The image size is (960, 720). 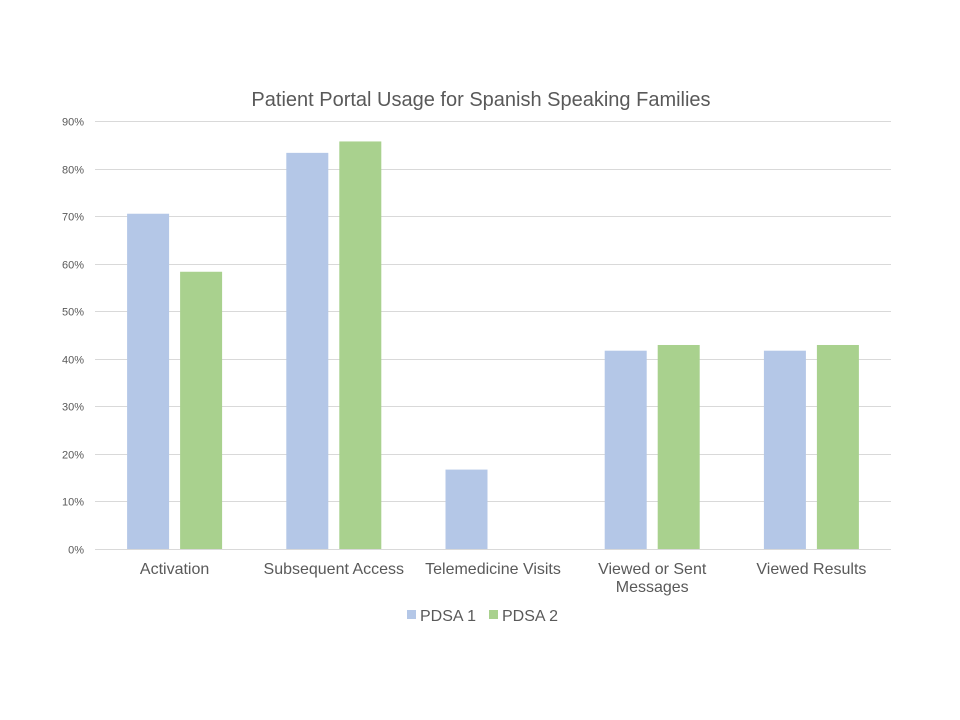 What do you see at coordinates (174, 569) in the screenshot?
I see `x-category-label: Activation` at bounding box center [174, 569].